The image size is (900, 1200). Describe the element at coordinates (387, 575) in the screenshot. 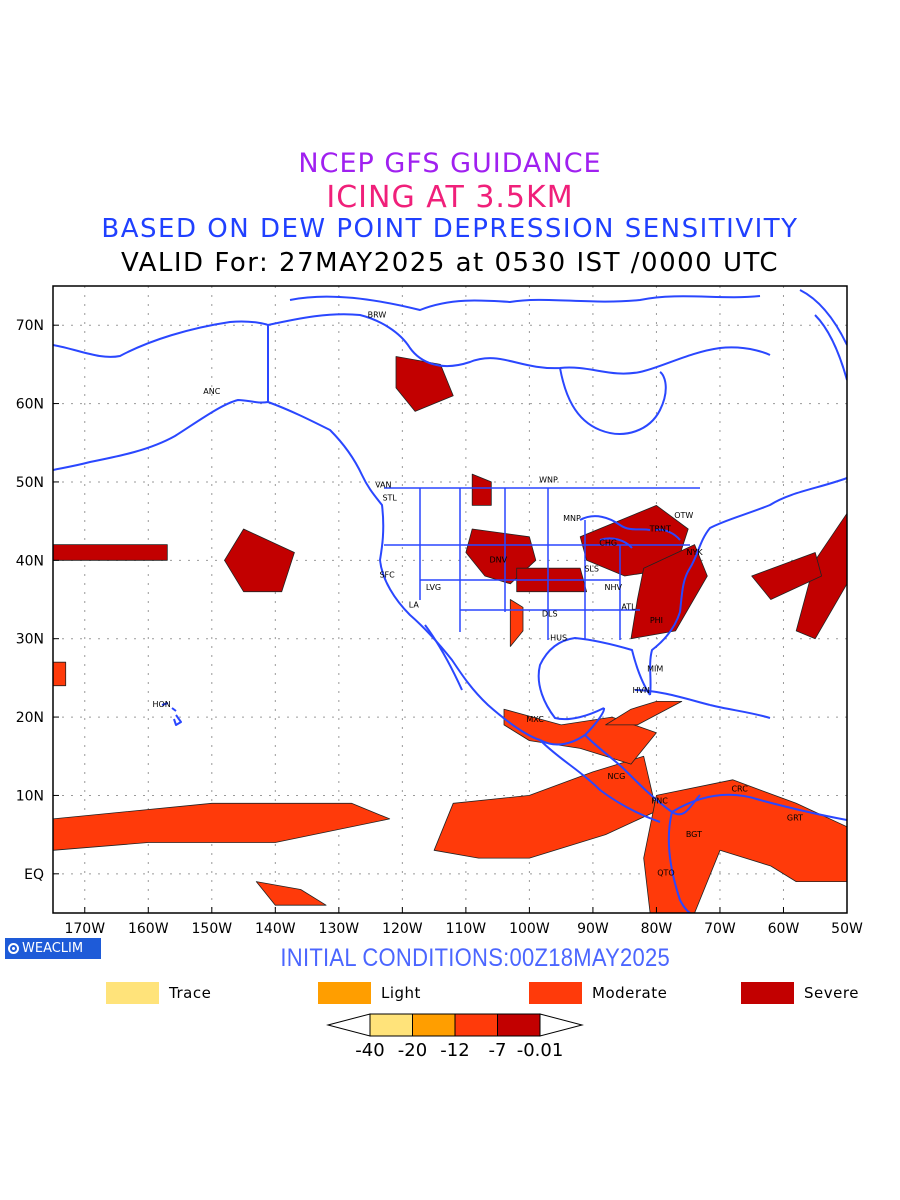

I see `station-label: SFC` at that location.